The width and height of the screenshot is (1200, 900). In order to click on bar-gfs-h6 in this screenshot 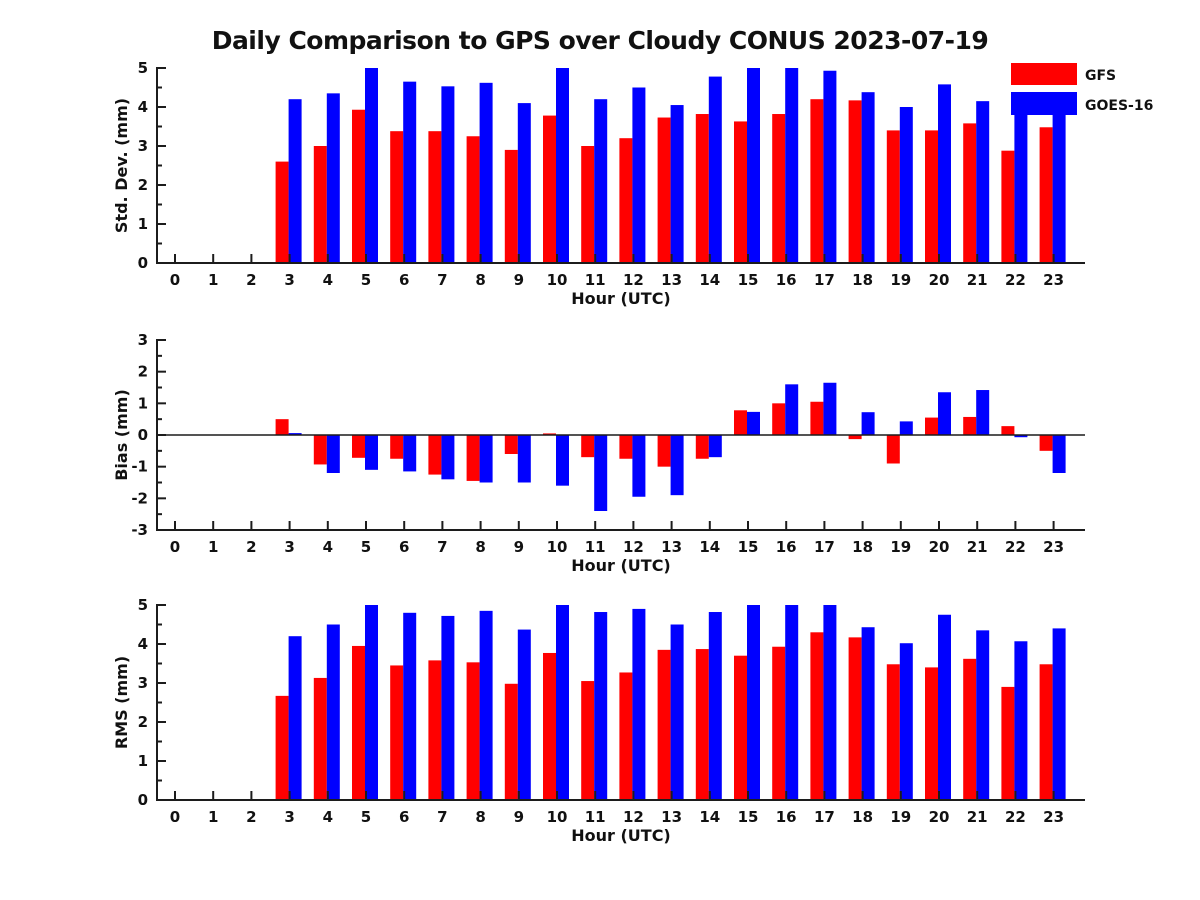, I will do `click(397, 732)`.